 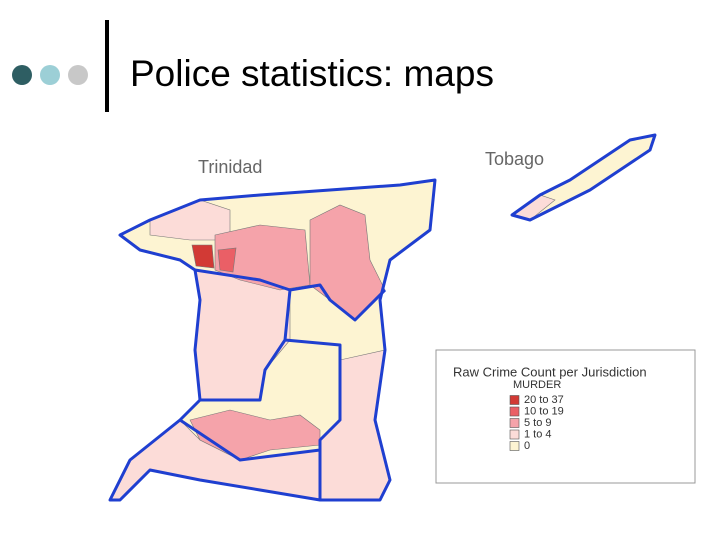 I want to click on tobago-map: Tobago, so click(x=571, y=177).